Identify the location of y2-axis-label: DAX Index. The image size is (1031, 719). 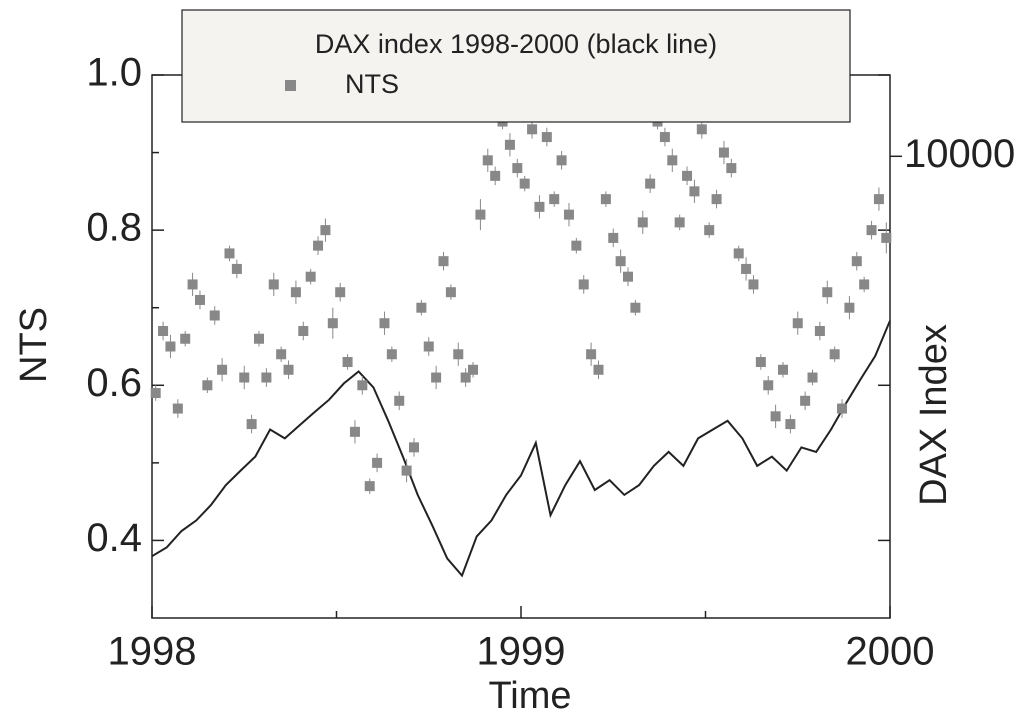
(934, 415).